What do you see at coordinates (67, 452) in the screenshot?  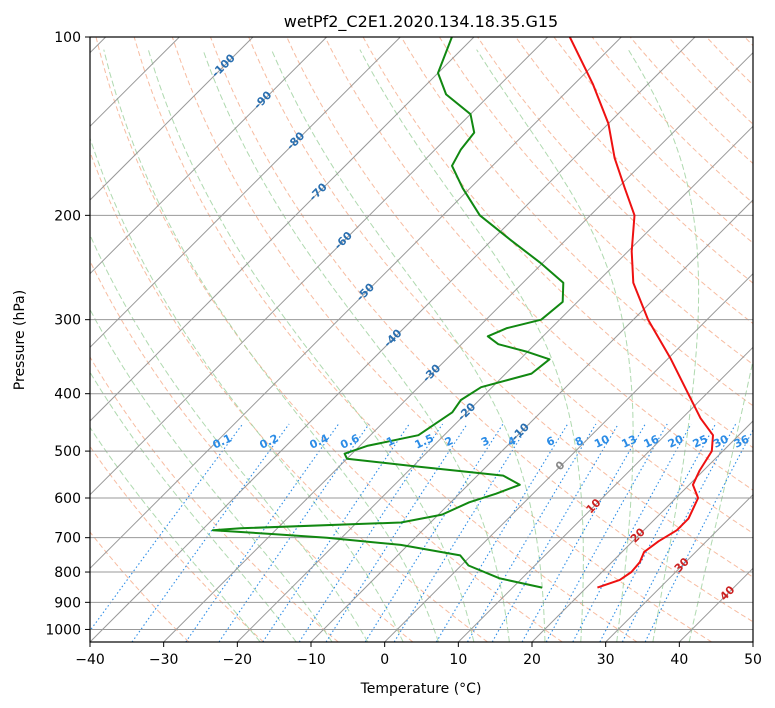 I see `y-tick-label: 500` at bounding box center [67, 452].